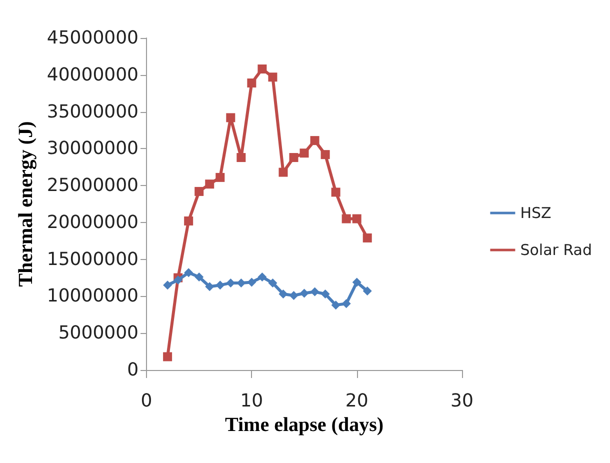  Describe the element at coordinates (304, 425) in the screenshot. I see `x-axis-title: Time elapse (days)` at that location.